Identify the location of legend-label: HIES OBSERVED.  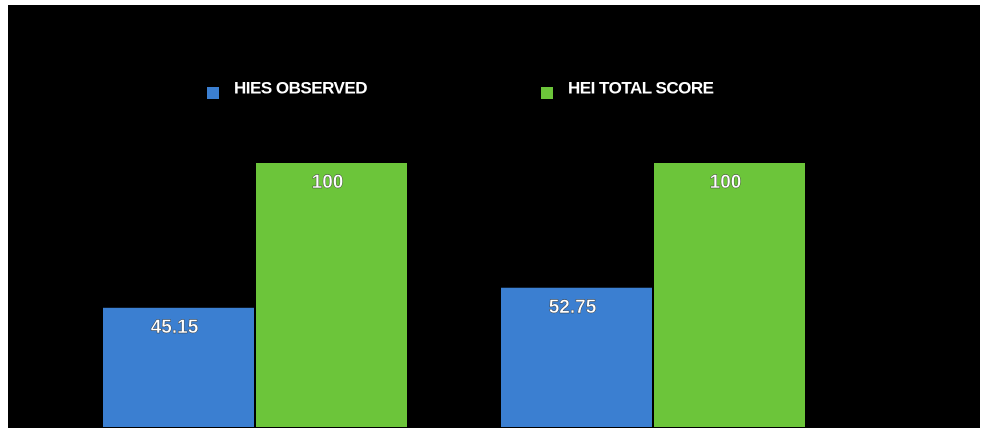
(300, 87).